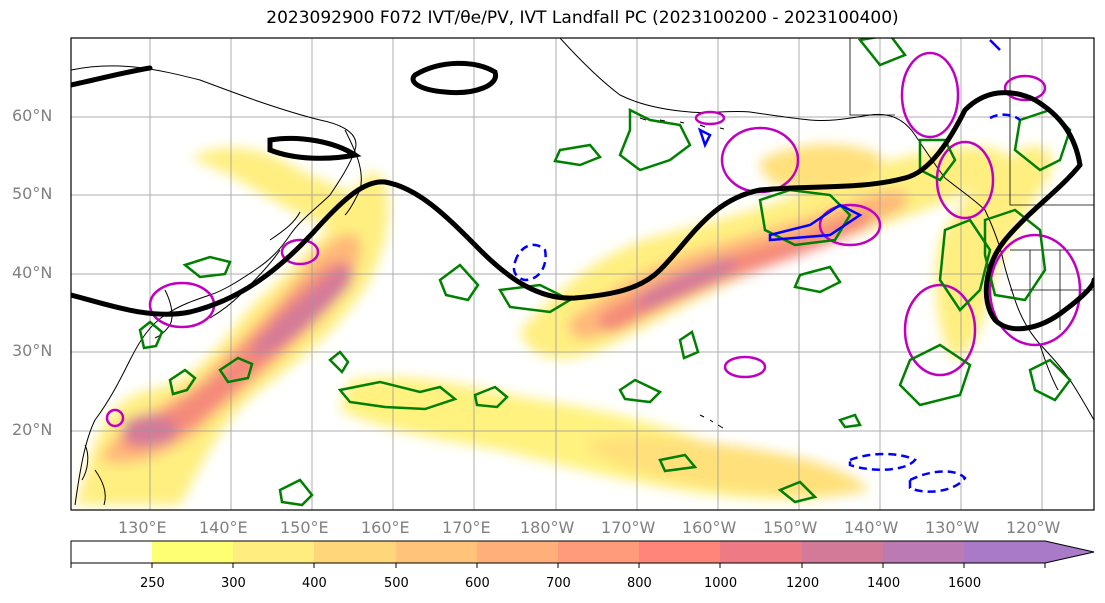  What do you see at coordinates (965, 583) in the screenshot?
I see `colorbar-tick-label: 1600` at bounding box center [965, 583].